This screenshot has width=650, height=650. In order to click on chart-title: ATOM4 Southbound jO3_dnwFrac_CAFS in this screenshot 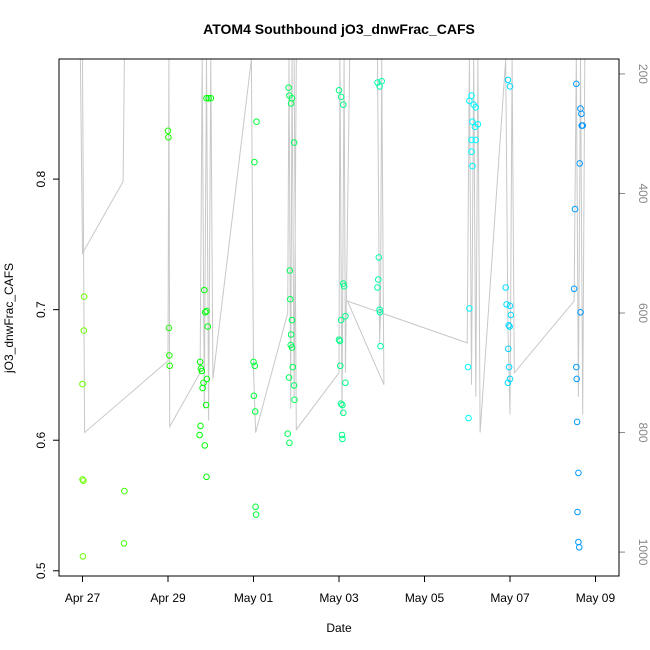, I will do `click(339, 29)`.